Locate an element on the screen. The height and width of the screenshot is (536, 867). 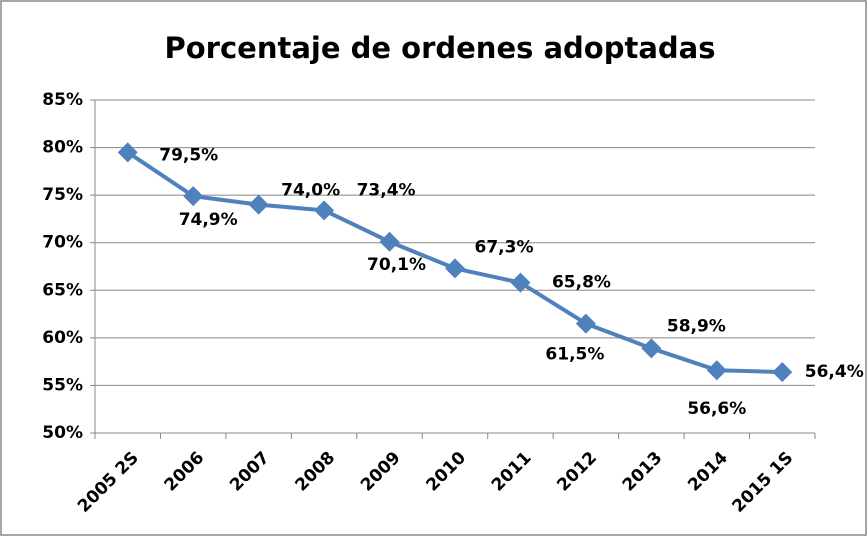
data-label: 56,6% is located at coordinates (716, 409).